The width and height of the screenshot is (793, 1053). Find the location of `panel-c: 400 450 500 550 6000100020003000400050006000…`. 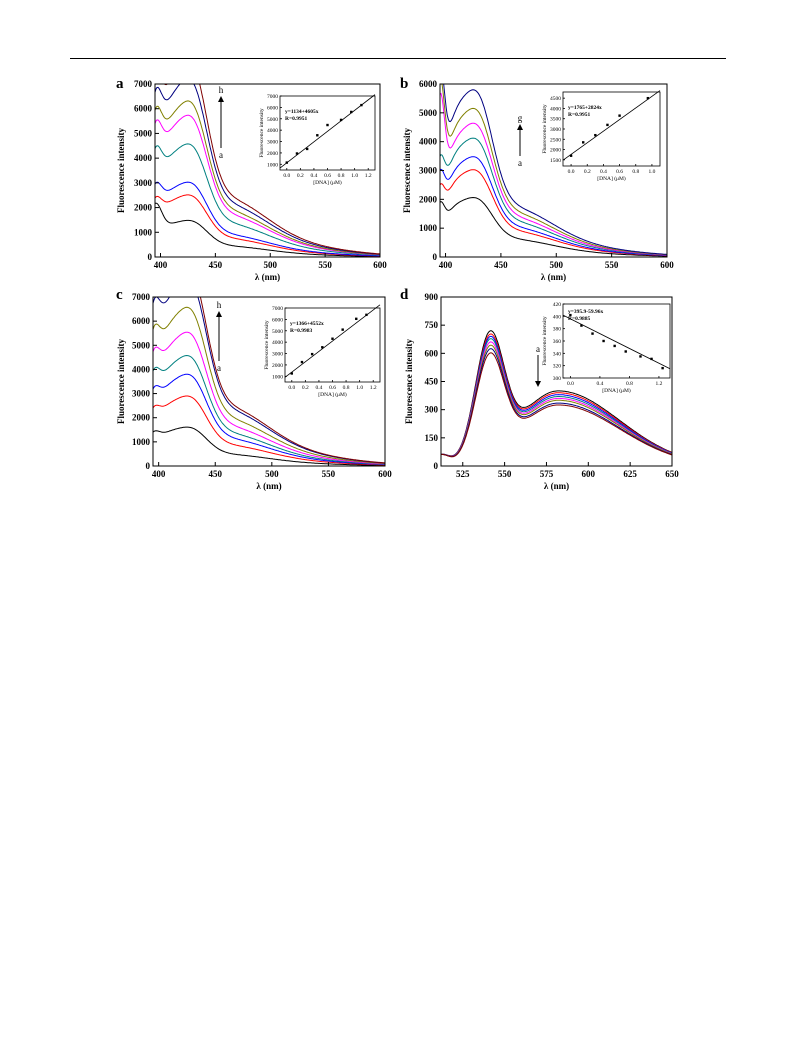

panel-c: 400 450 500 550 6000100020003000400050006000… is located at coordinates (254, 389).